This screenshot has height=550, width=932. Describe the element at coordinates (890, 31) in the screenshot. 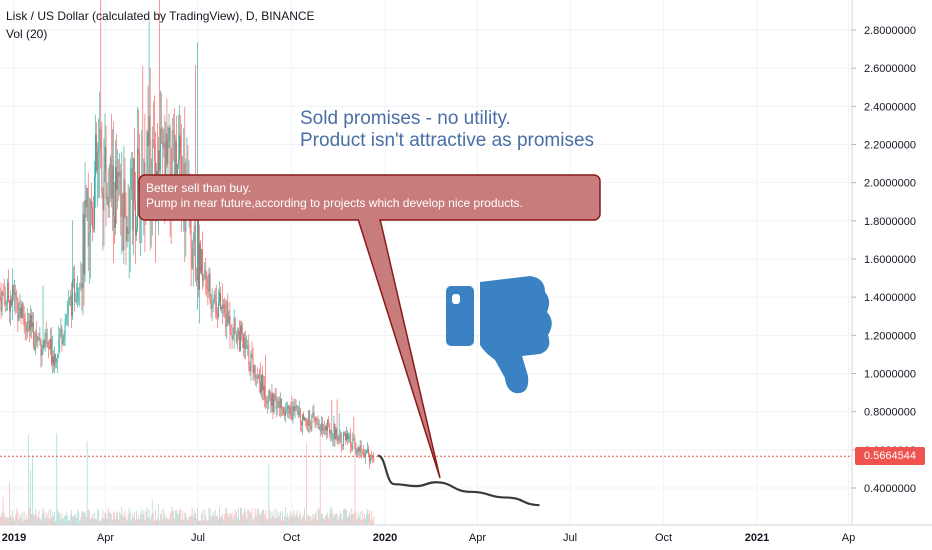

I see `y-tick-label: 2.8000000` at that location.